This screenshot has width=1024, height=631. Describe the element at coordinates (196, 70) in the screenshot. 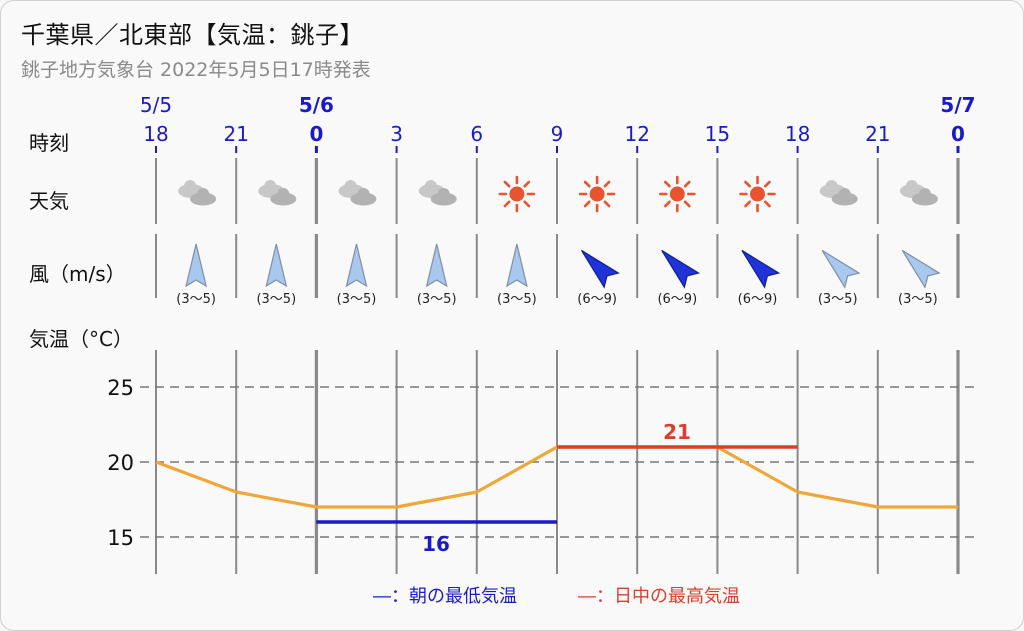

I see `issue-info: 銚子地方気象台 2022年5月5日17時発表` at that location.